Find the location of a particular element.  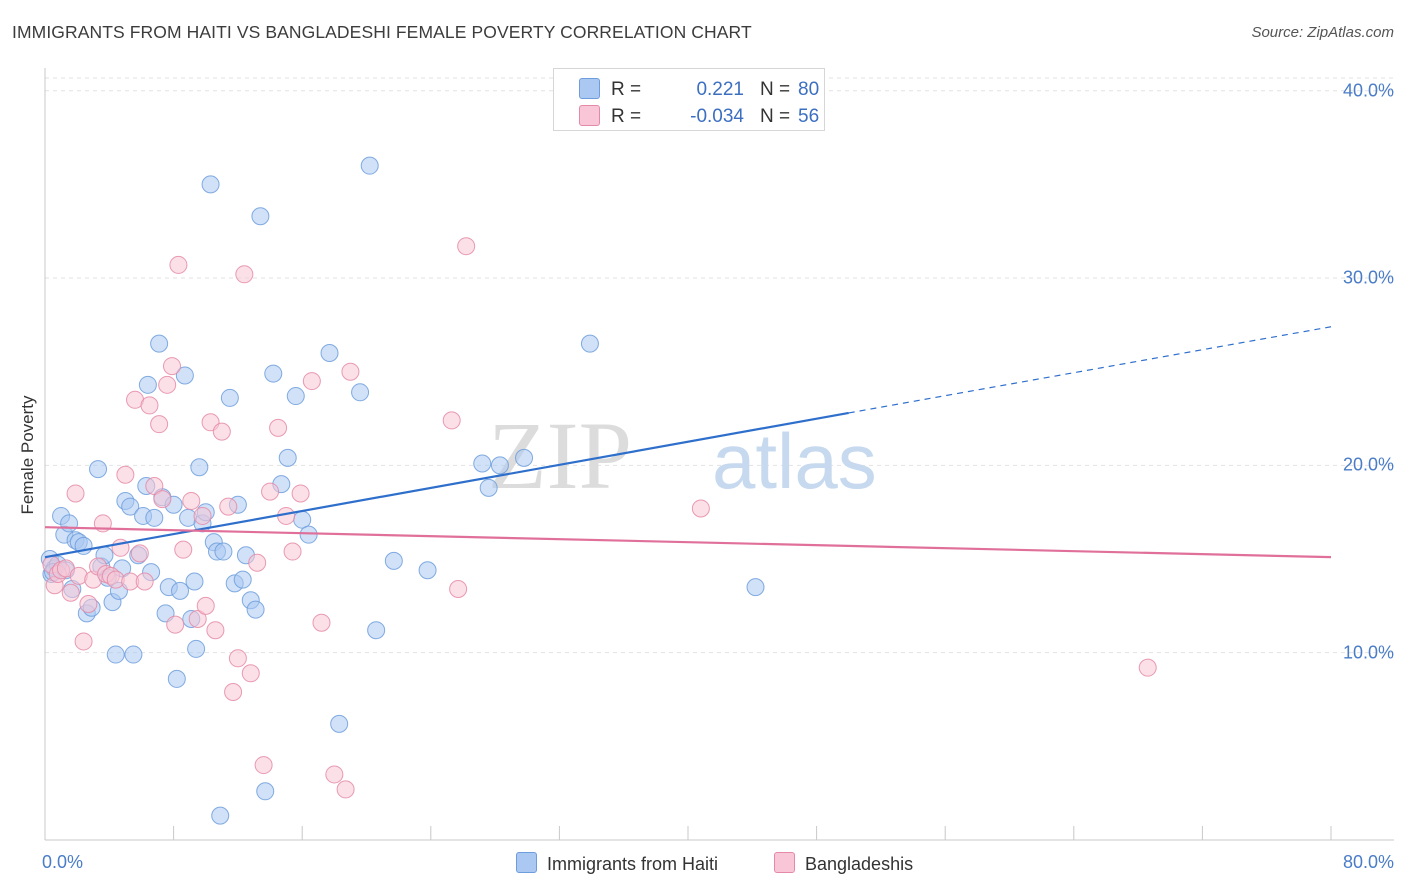

bottom-legend-haiti: Immigrants from Haiti is located at coordinates (617, 863).